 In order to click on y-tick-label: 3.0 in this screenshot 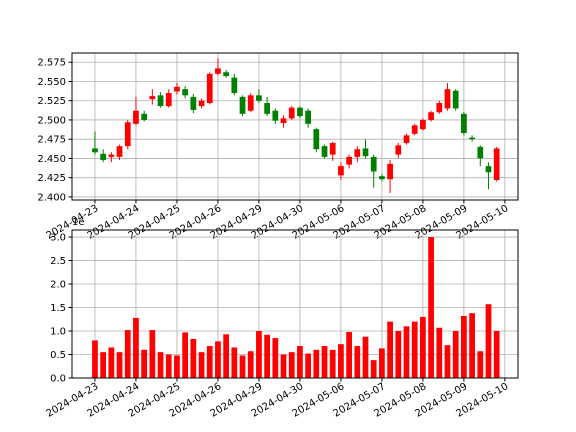, I will do `click(58, 238)`.